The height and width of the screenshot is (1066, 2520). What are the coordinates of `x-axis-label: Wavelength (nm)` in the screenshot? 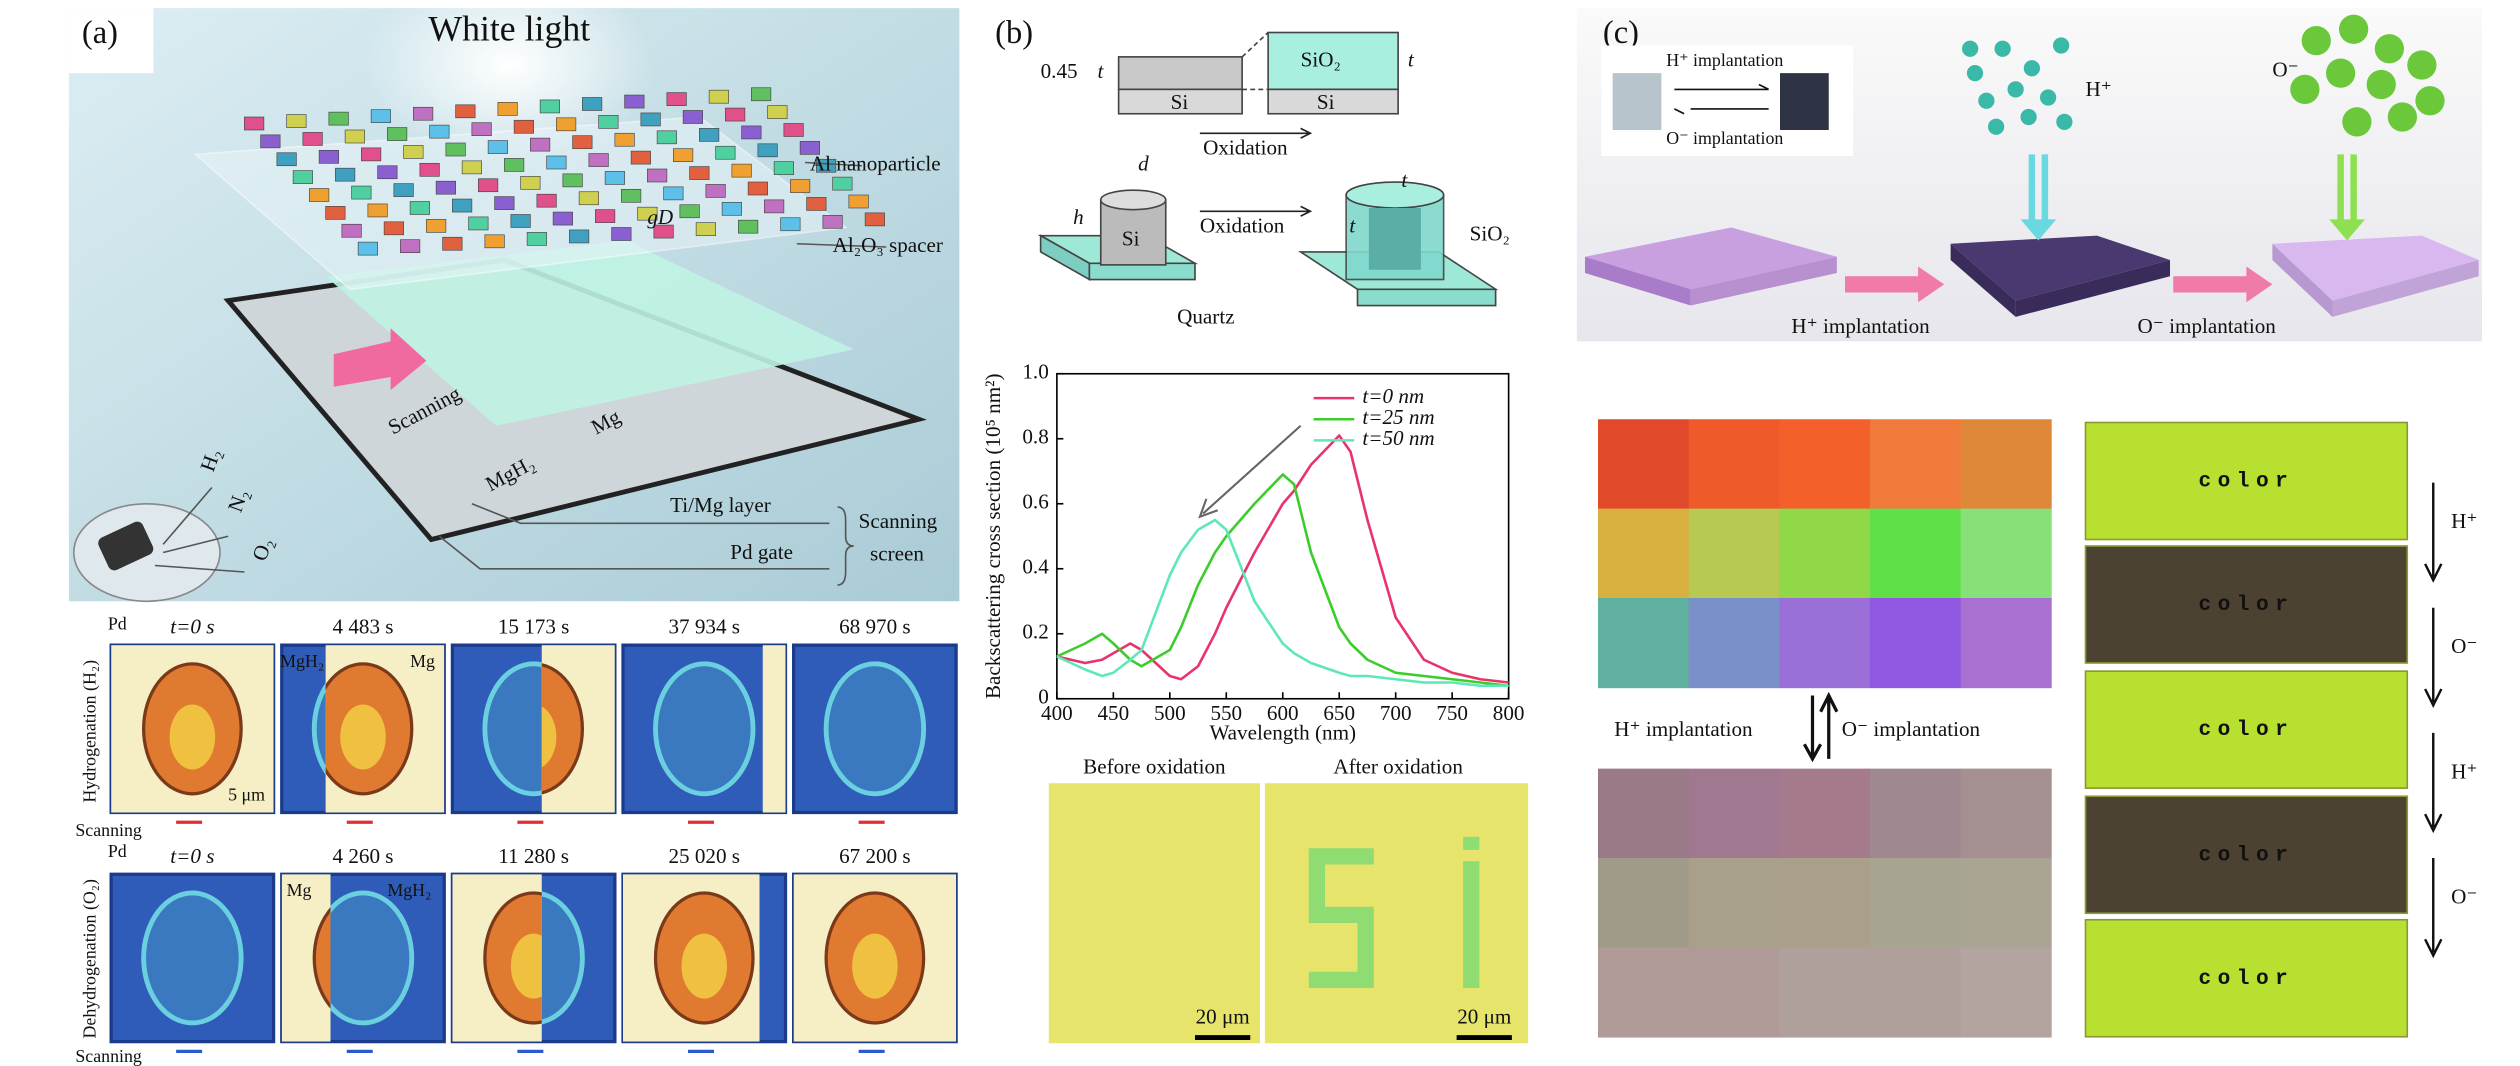 It's located at (1282, 732).